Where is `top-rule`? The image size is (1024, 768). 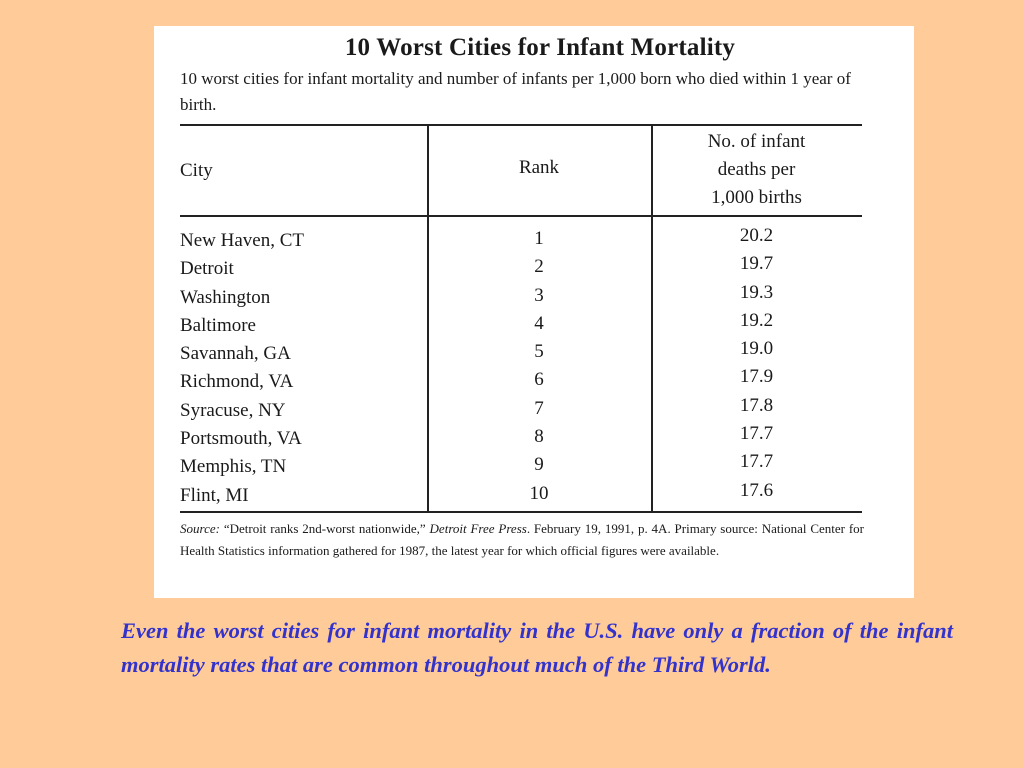
top-rule is located at coordinates (521, 125).